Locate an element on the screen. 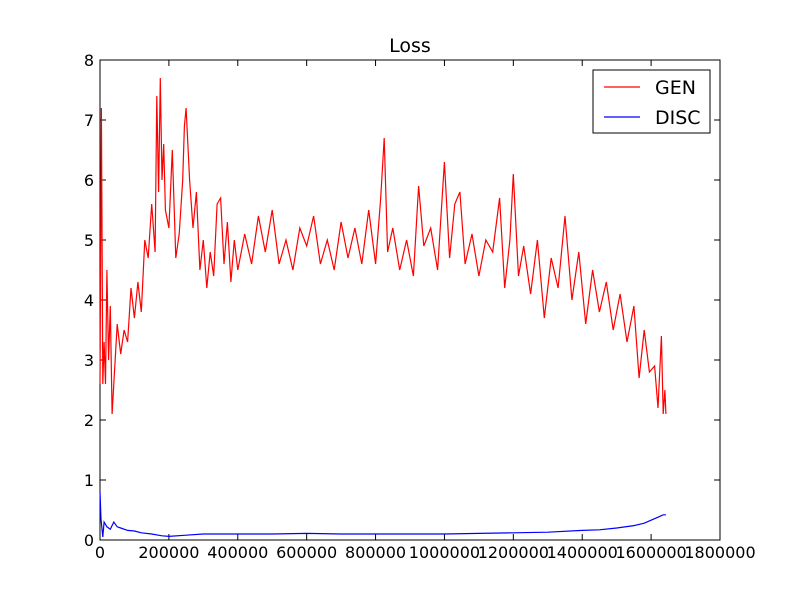 Image resolution: width=800 pixels, height=600 pixels. x-tick-label: 200000 is located at coordinates (168, 552).